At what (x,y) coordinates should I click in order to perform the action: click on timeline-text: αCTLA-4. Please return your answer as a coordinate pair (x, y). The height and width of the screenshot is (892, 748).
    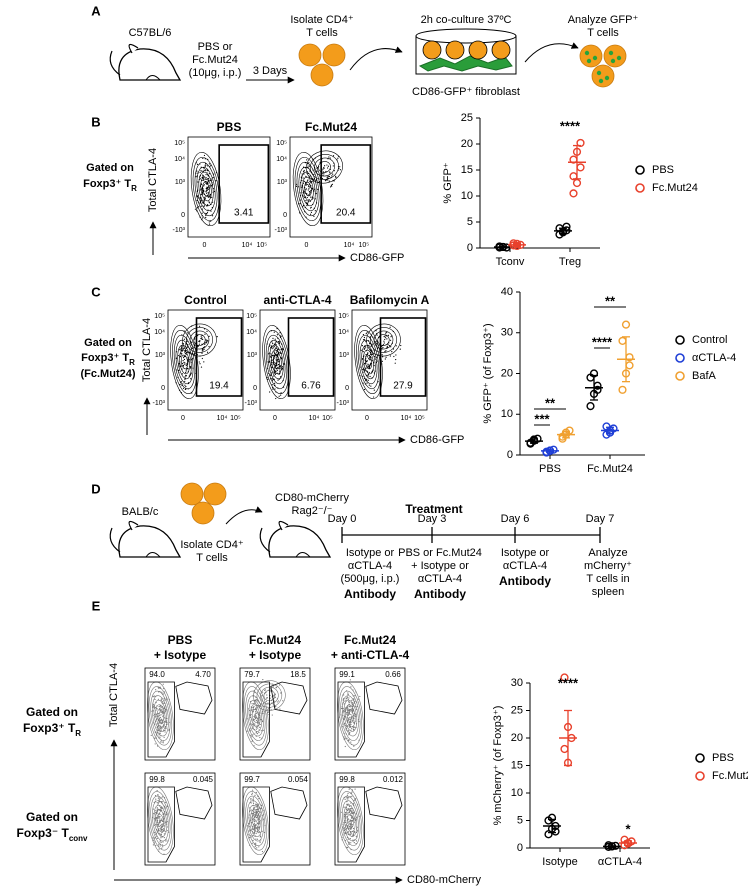
    Looking at the image, I should click on (525, 566).